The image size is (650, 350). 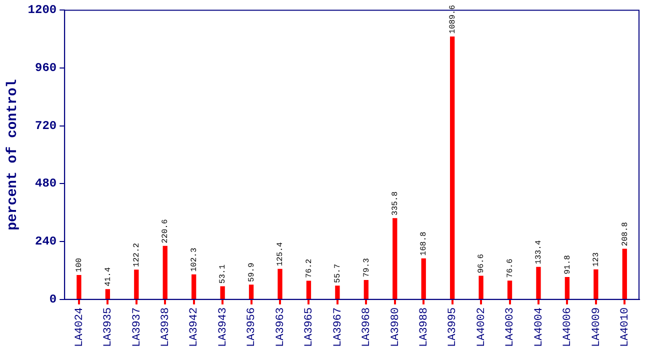 What do you see at coordinates (510, 327) in the screenshot?
I see `x-tick-label: LA4003` at bounding box center [510, 327].